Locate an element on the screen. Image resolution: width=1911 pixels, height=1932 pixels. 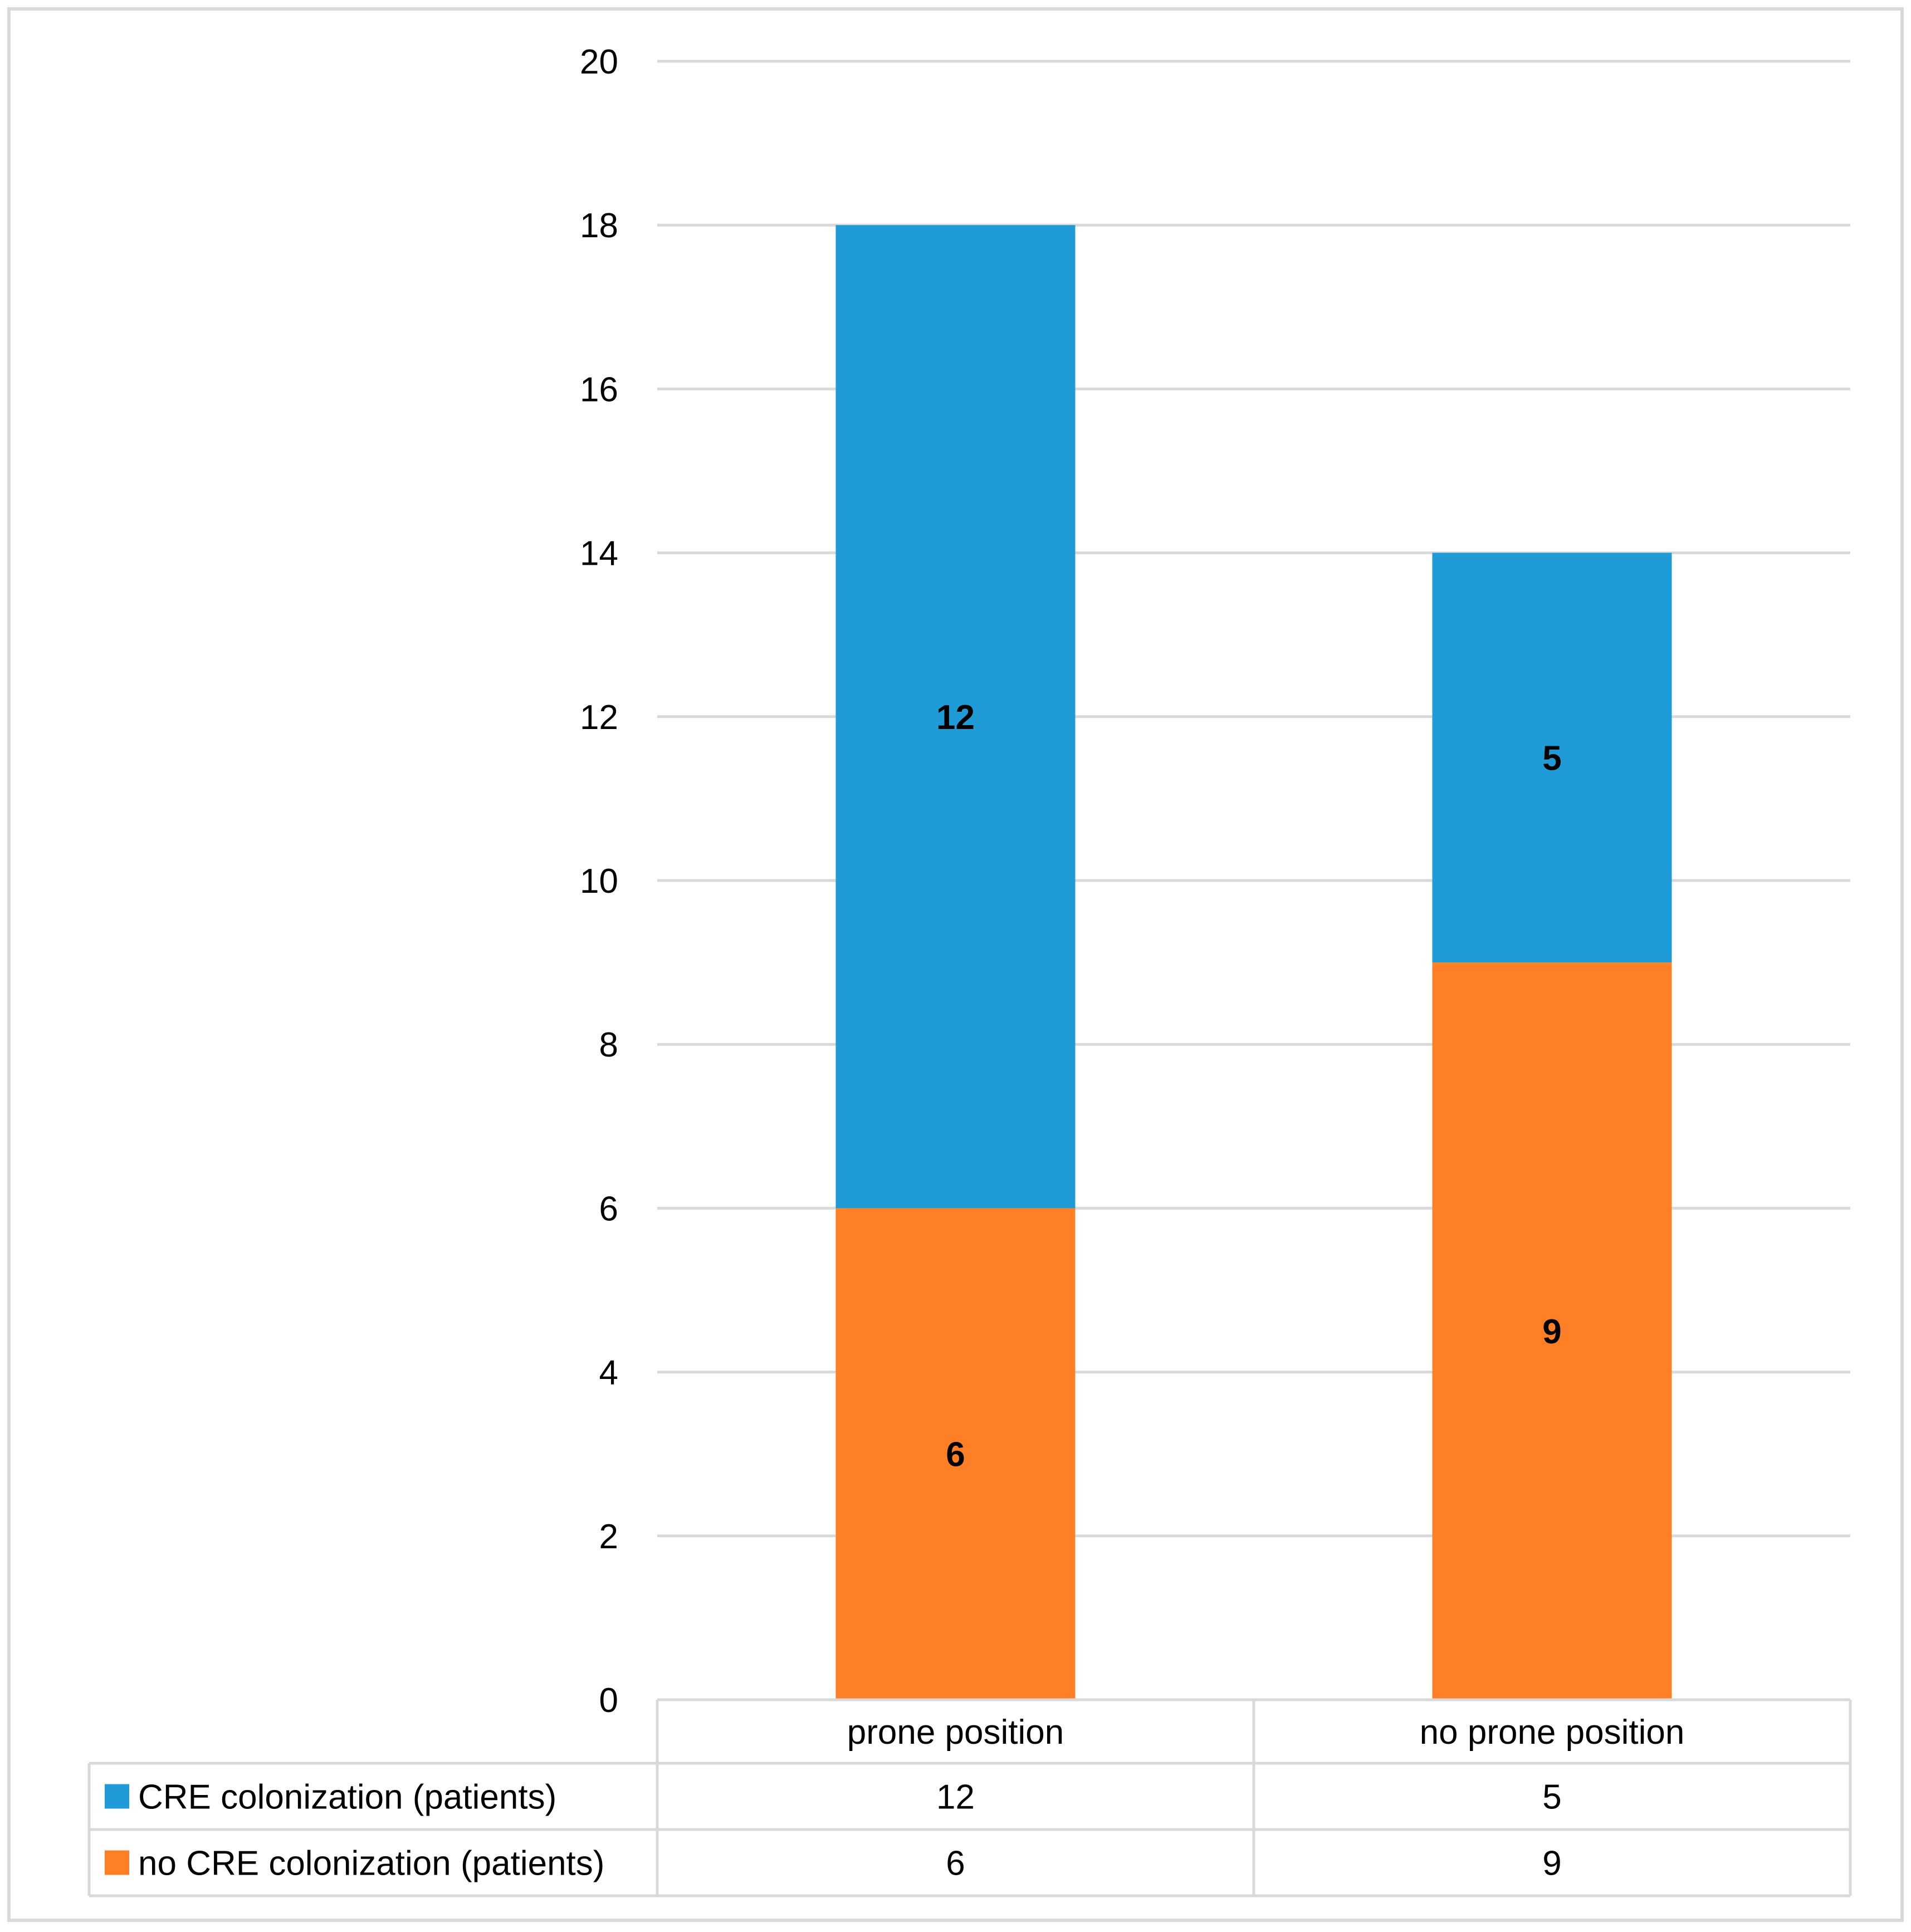
y-tick-label: 6 is located at coordinates (608, 1209).